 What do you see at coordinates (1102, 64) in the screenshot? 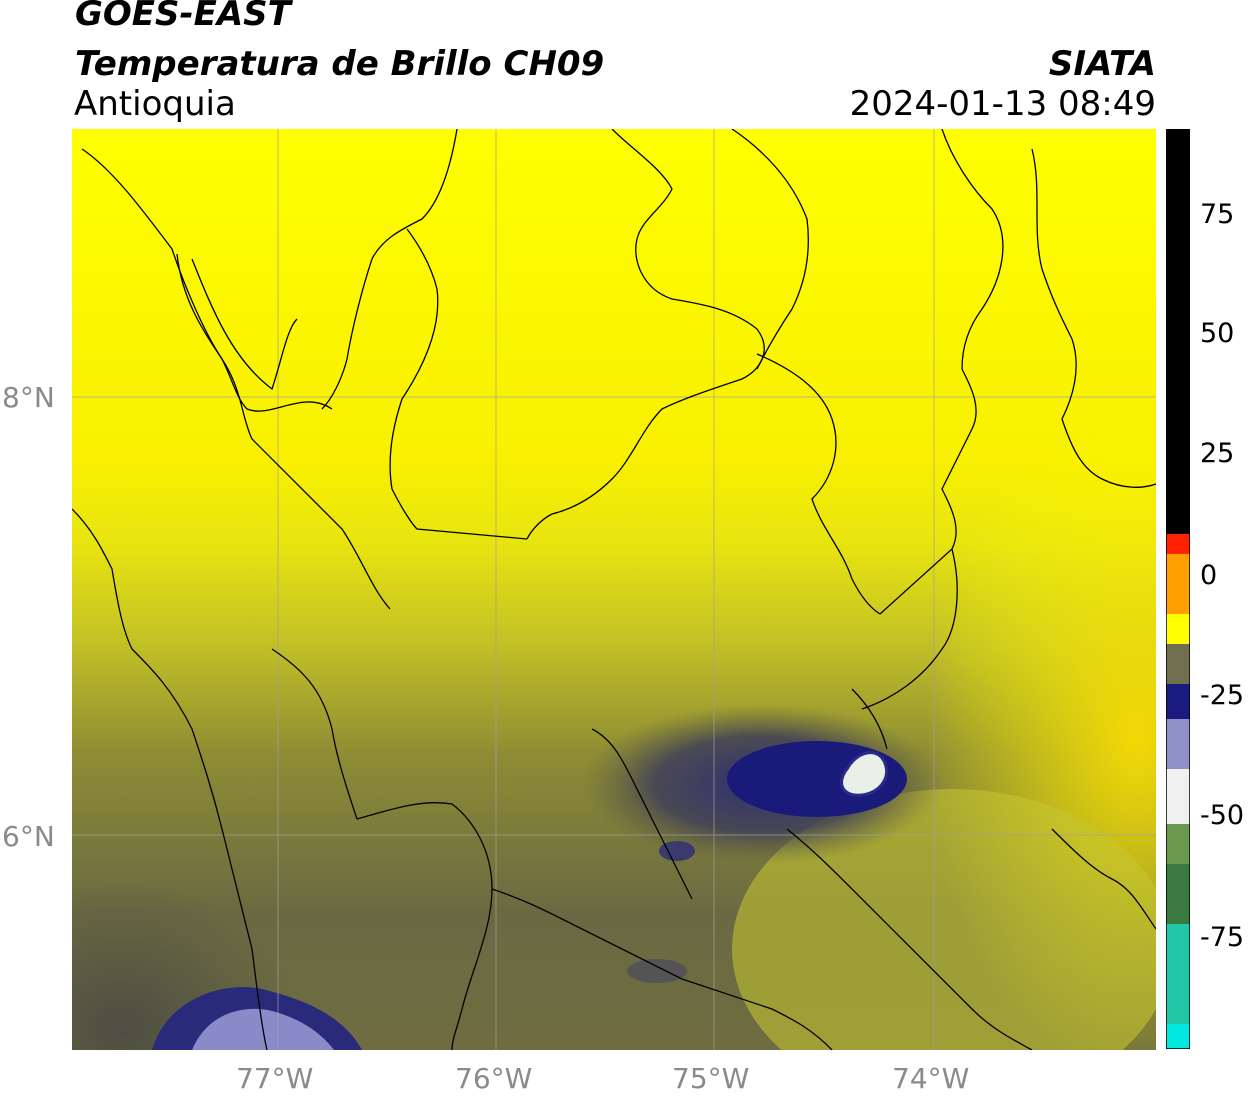
I see `organization-label: SIATA` at bounding box center [1102, 64].